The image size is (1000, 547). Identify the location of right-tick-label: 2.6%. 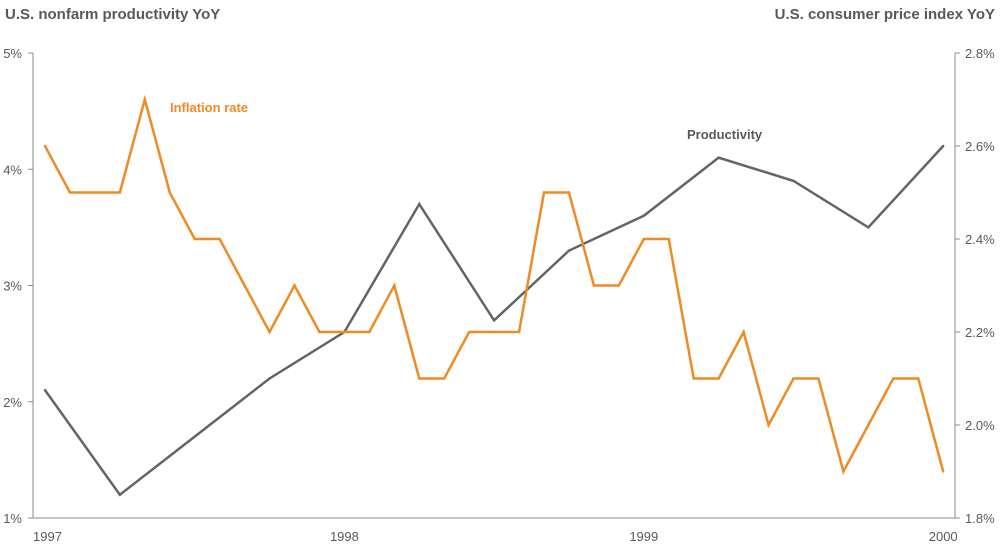
(980, 146).